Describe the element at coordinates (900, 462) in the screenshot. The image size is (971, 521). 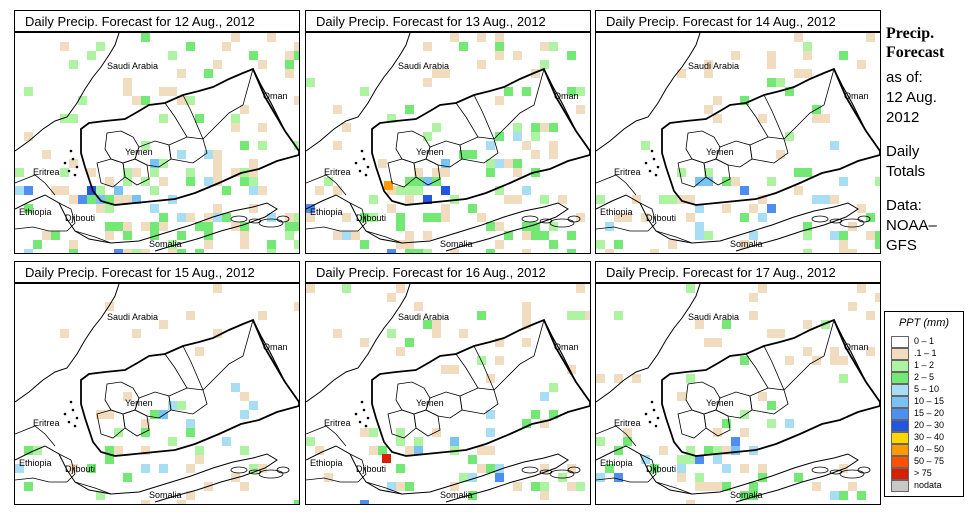
I see `legend-swatch` at that location.